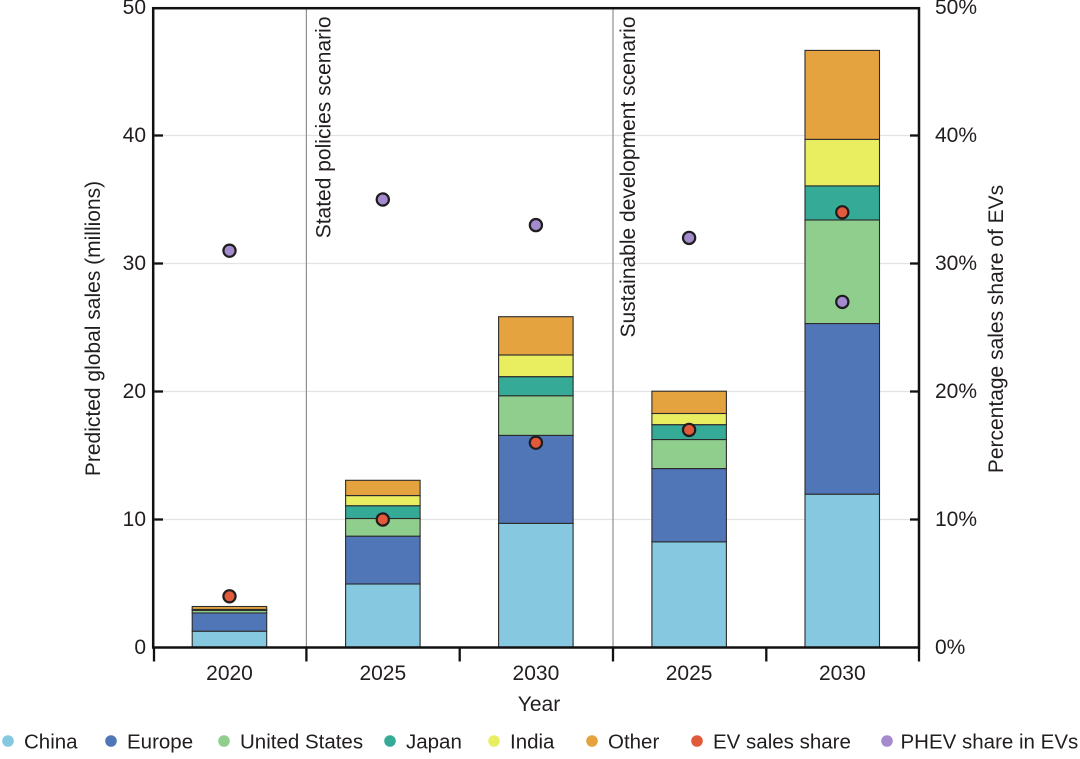 Image resolution: width=1080 pixels, height=759 pixels. I want to click on svg-text: Stated policies scenario, so click(324, 128).